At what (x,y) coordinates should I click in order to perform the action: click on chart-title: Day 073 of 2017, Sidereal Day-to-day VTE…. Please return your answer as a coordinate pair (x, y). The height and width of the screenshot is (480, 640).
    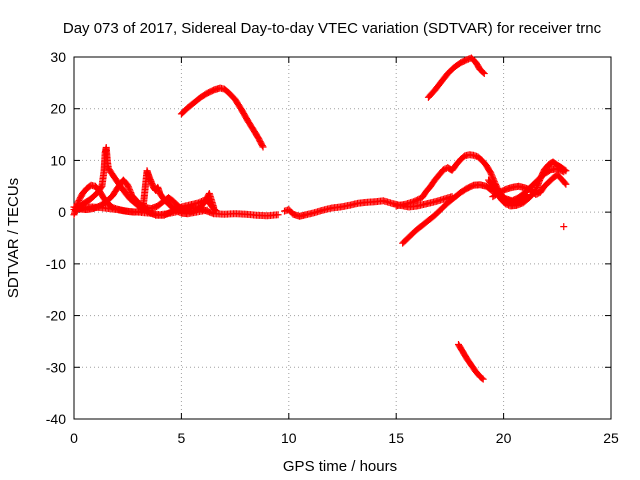
    Looking at the image, I should click on (332, 28).